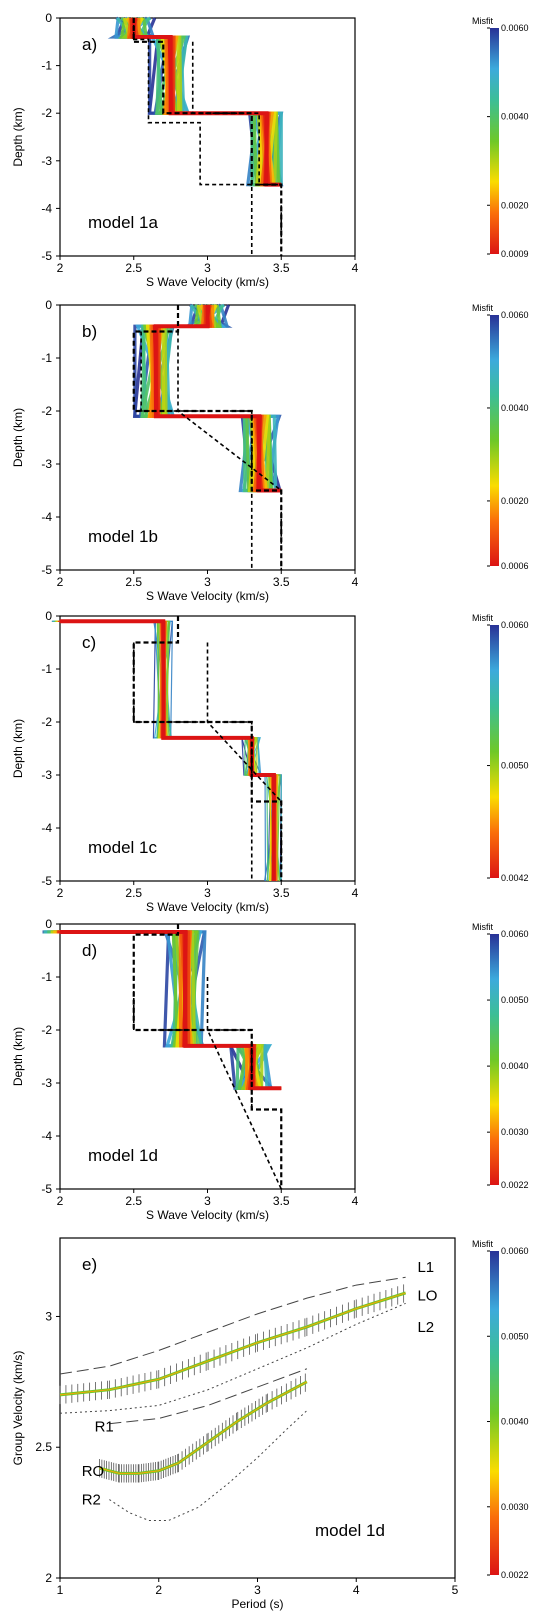 This screenshot has height=1619, width=549. I want to click on curve-label-l1: L1, so click(425, 1267).